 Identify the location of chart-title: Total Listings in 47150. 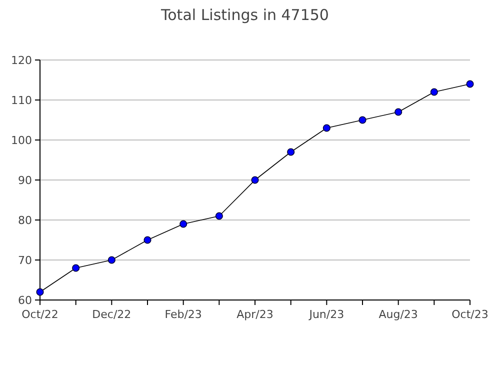
(244, 15).